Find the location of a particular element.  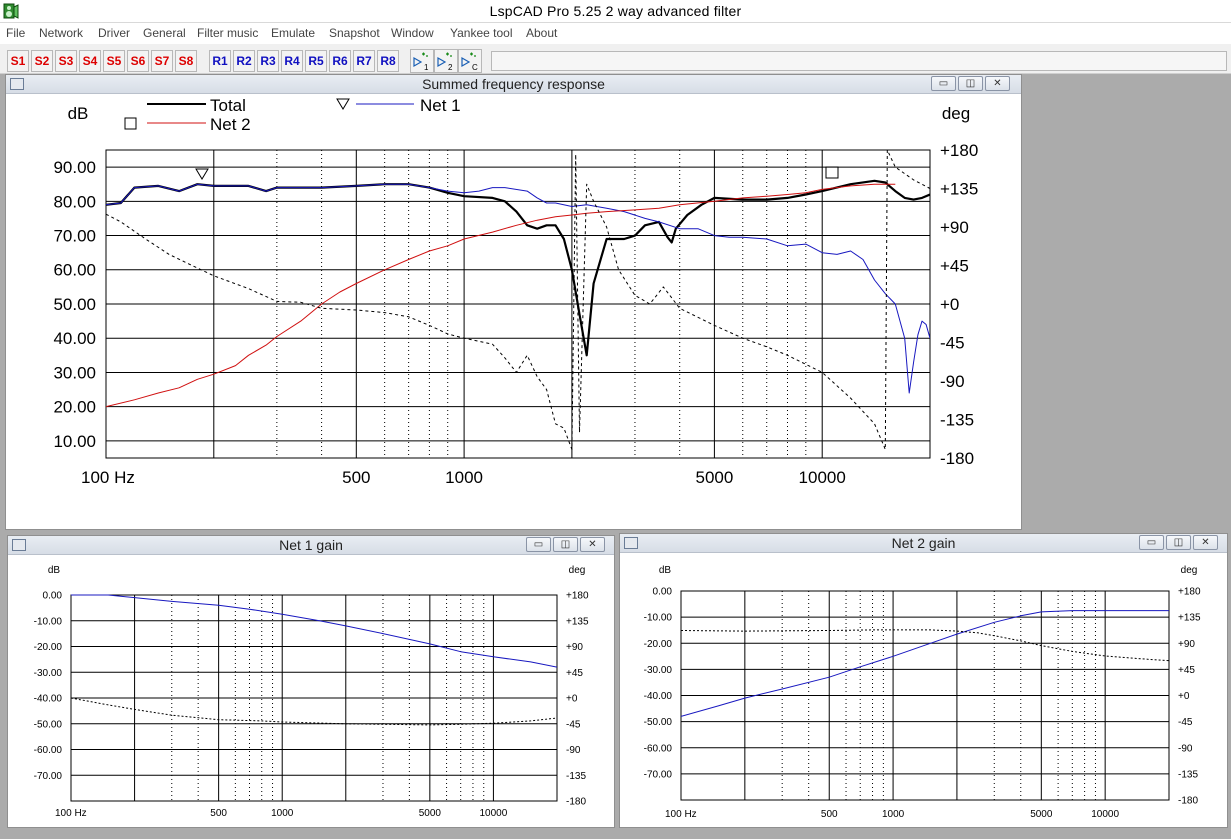

snapshot-s8-button: S8 is located at coordinates (186, 61).